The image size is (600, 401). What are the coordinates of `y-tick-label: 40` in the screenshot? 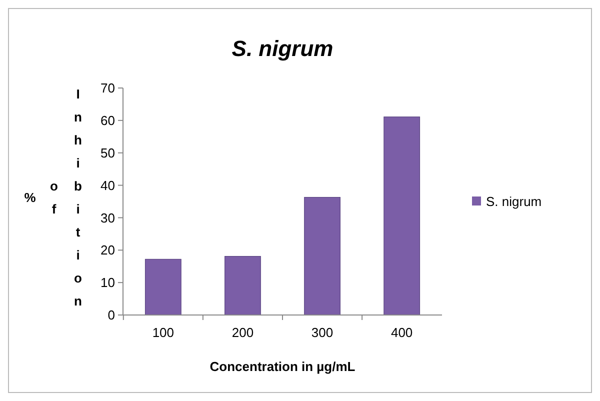 It's located at (107, 185).